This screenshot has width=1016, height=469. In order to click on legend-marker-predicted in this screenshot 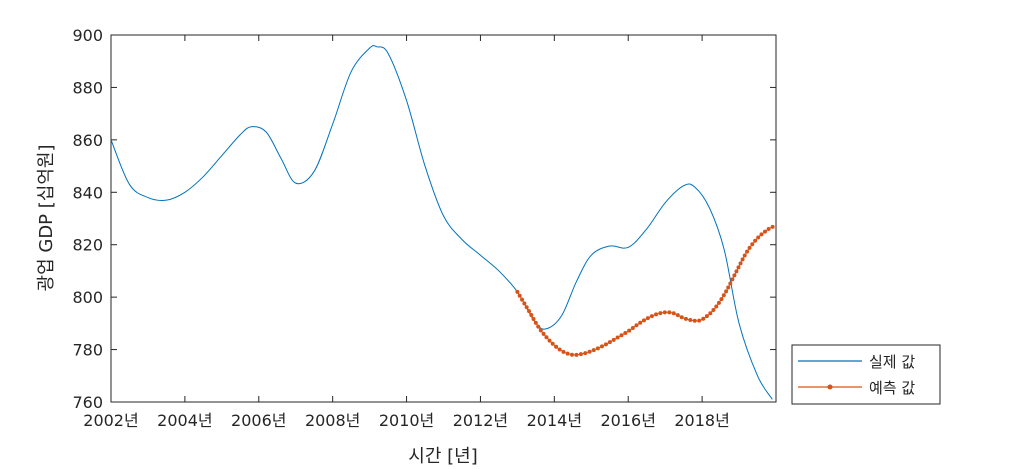, I will do `click(830, 387)`.